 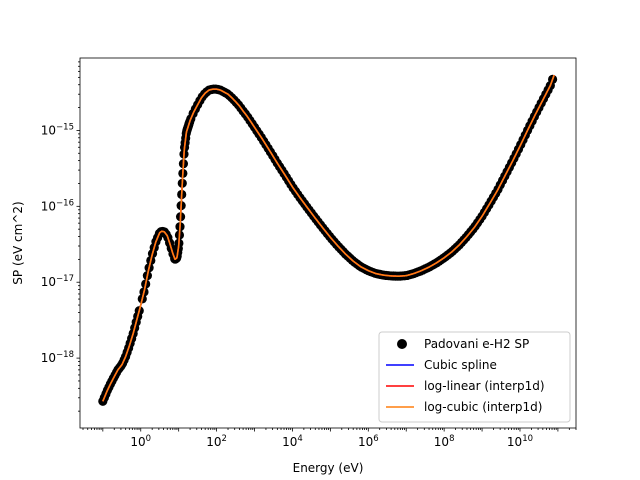 What do you see at coordinates (520, 441) in the screenshot?
I see `x-tick-label: 1010` at bounding box center [520, 441].